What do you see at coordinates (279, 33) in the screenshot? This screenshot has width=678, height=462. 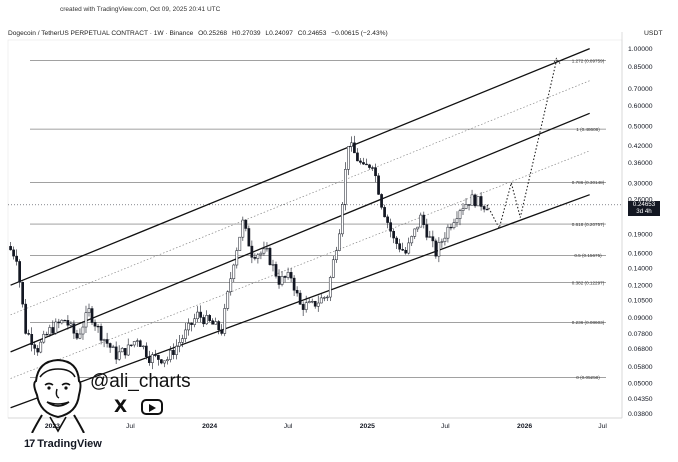 I see `low-value: L0.24097` at bounding box center [279, 33].